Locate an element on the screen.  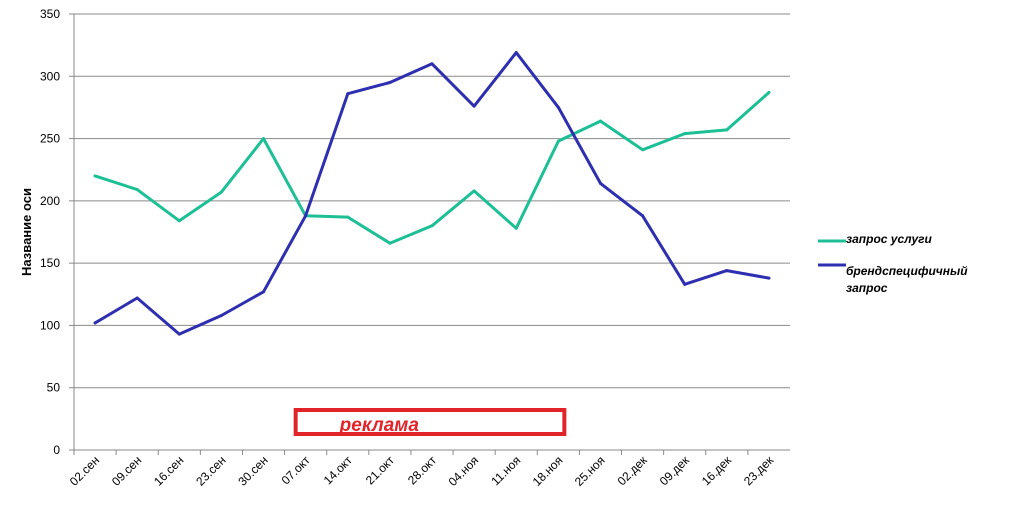
legend-label-brand-query: брендспецифичный запрос is located at coordinates (907, 279).